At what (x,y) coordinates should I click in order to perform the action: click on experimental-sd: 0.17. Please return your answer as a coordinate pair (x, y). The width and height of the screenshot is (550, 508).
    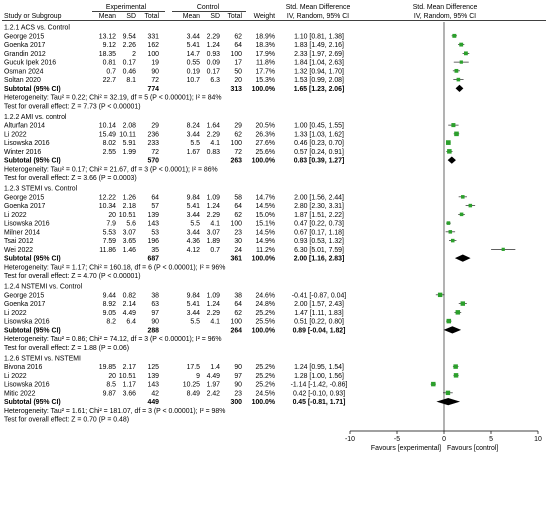
    Looking at the image, I should click on (130, 63).